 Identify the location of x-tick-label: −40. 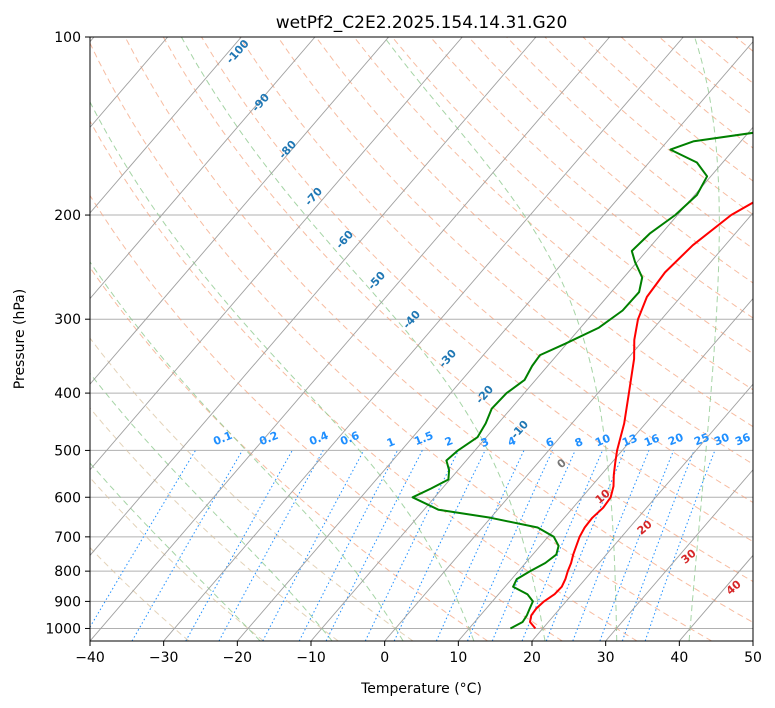
(90, 658).